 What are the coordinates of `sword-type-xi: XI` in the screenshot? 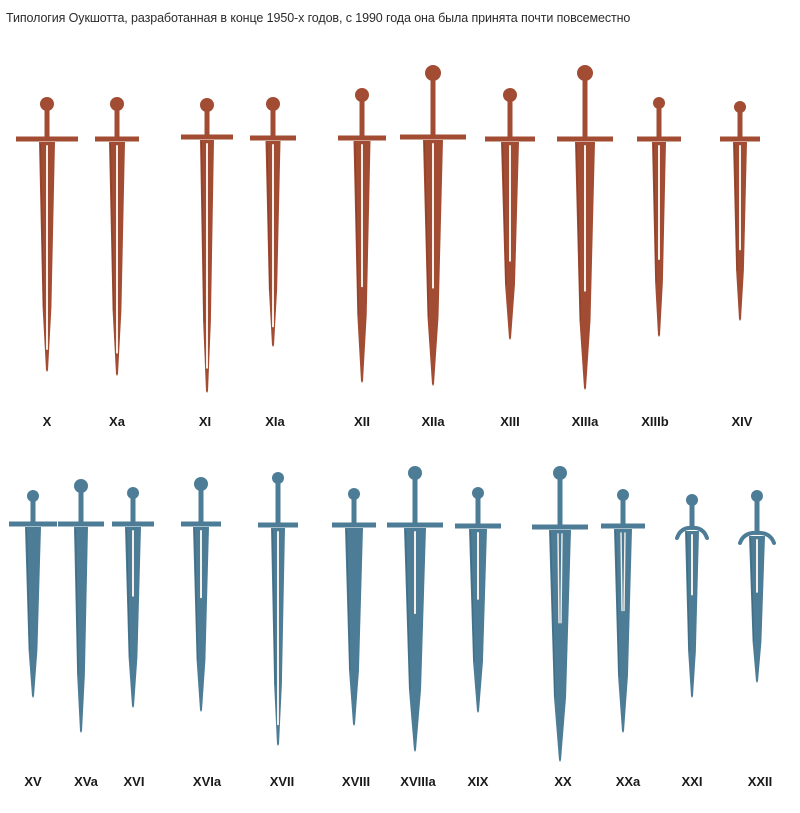 It's located at (207, 263).